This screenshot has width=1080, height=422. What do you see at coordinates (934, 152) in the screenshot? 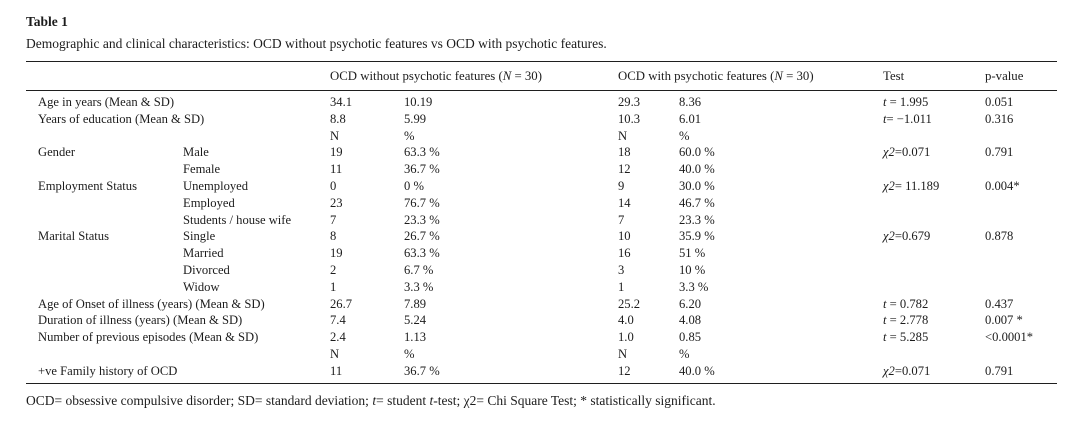
I see `cell-test: χ2=0.071` at bounding box center [934, 152].